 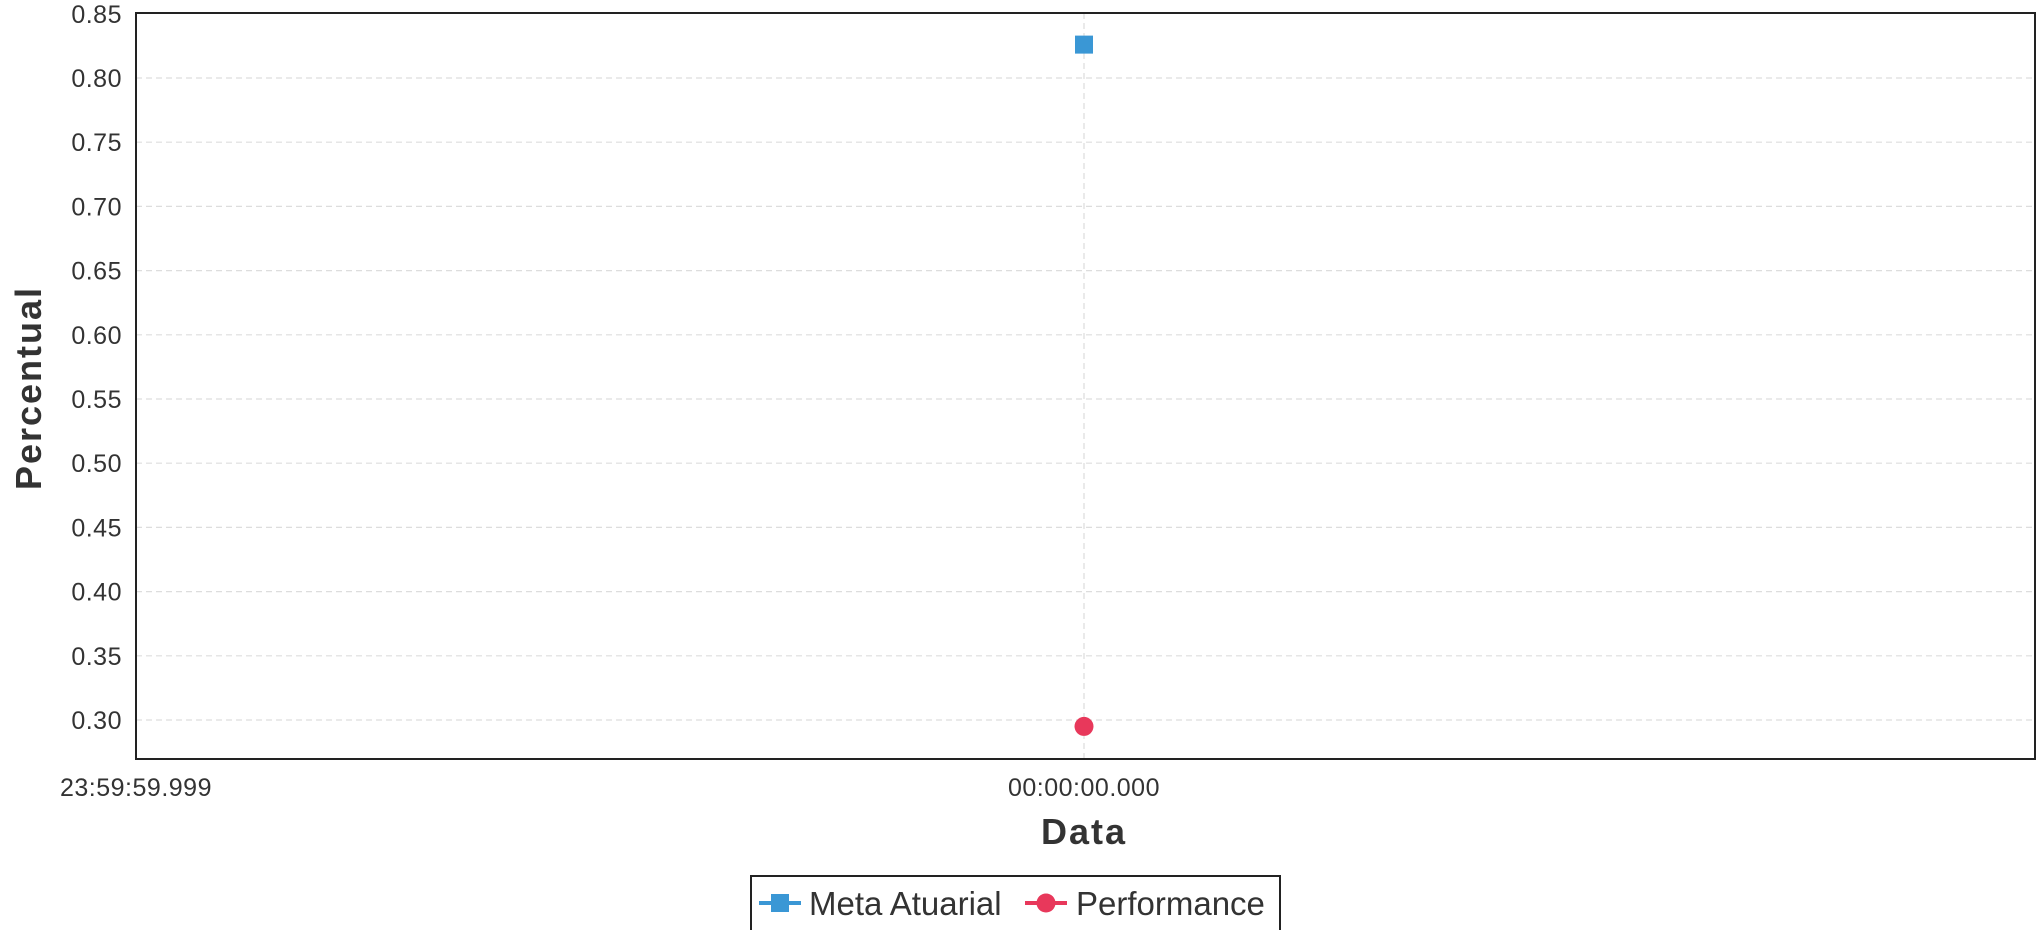 What do you see at coordinates (96, 657) in the screenshot?
I see `y-tick-label: 0.35` at bounding box center [96, 657].